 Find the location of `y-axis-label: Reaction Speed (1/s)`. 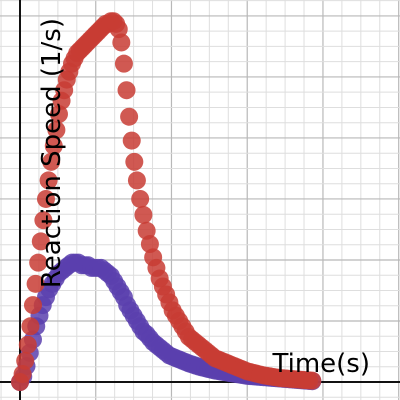

y-axis-label: Reaction Speed (1/s) is located at coordinates (52, 153).